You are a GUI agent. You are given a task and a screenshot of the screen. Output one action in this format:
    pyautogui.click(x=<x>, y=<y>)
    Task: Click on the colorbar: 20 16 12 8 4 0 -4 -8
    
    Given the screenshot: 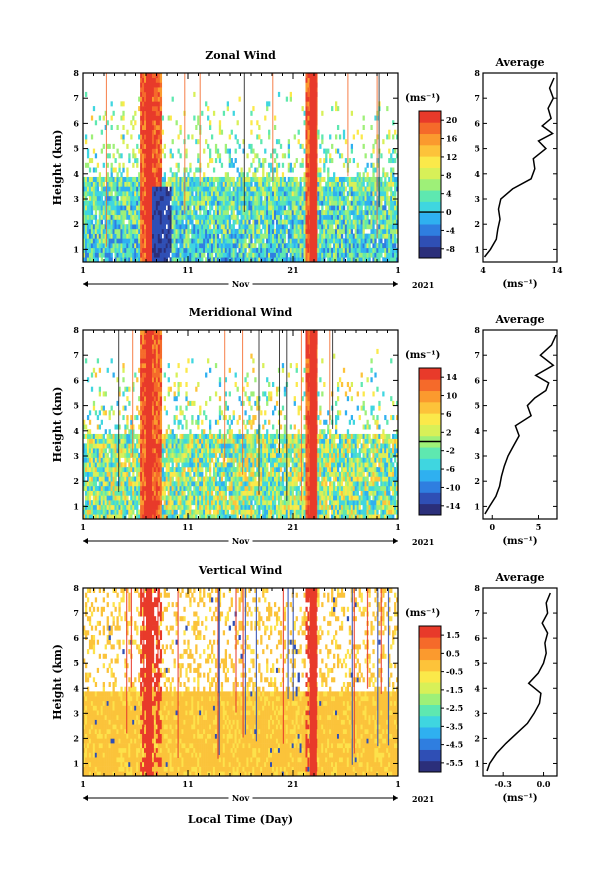 What is the action you would take?
    pyautogui.click(x=438, y=184)
    